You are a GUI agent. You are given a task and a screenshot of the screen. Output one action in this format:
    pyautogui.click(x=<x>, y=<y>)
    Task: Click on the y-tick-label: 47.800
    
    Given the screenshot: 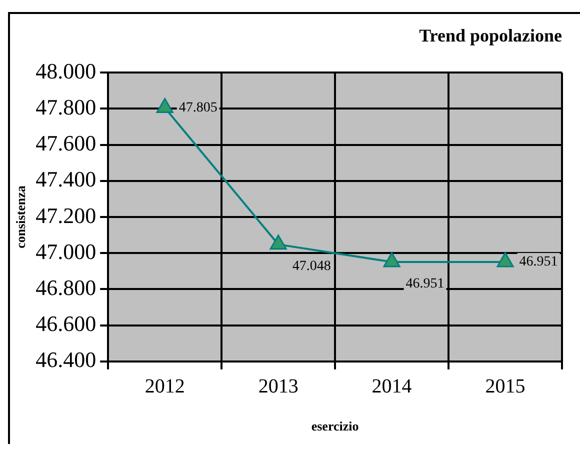 What is the action you would take?
    pyautogui.click(x=66, y=107)
    